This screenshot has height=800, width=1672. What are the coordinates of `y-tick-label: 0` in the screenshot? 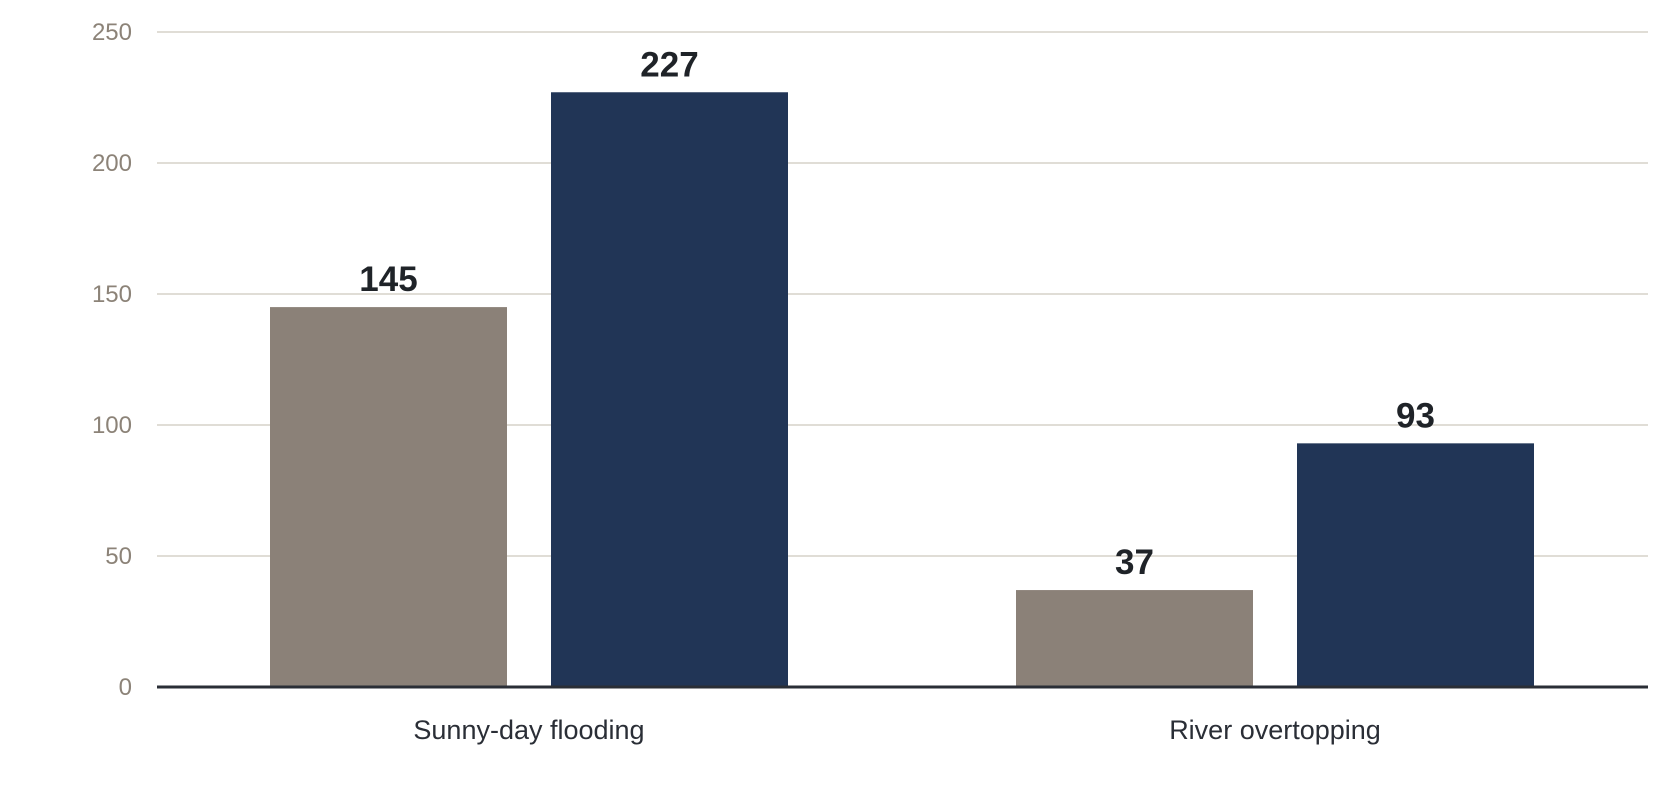 It's located at (125, 687).